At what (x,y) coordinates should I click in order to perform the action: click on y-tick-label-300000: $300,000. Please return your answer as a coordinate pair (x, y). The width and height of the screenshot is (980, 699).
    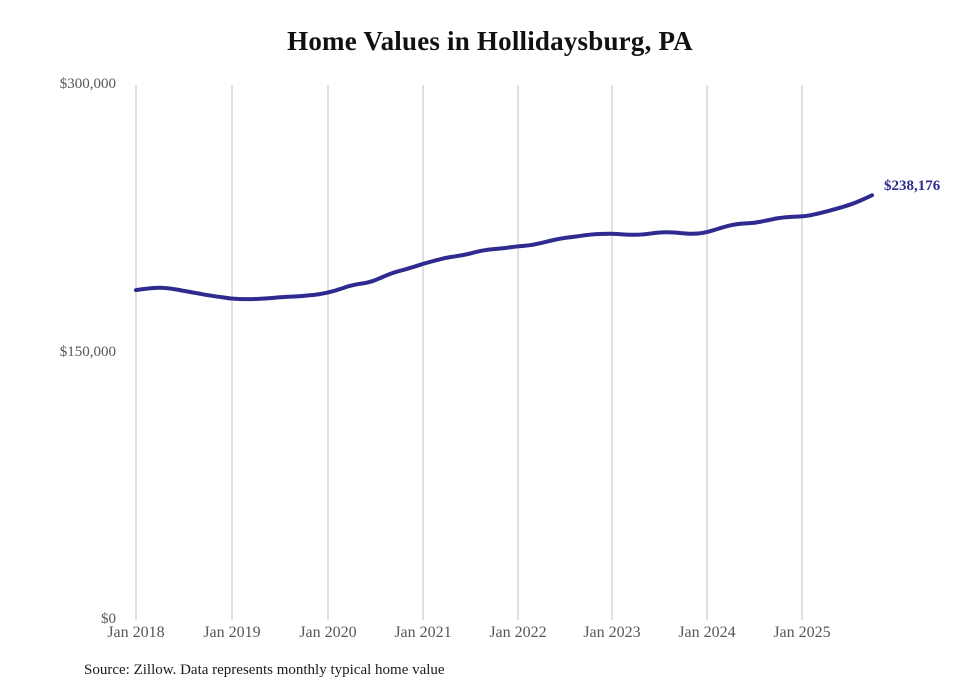
    Looking at the image, I should click on (87, 84).